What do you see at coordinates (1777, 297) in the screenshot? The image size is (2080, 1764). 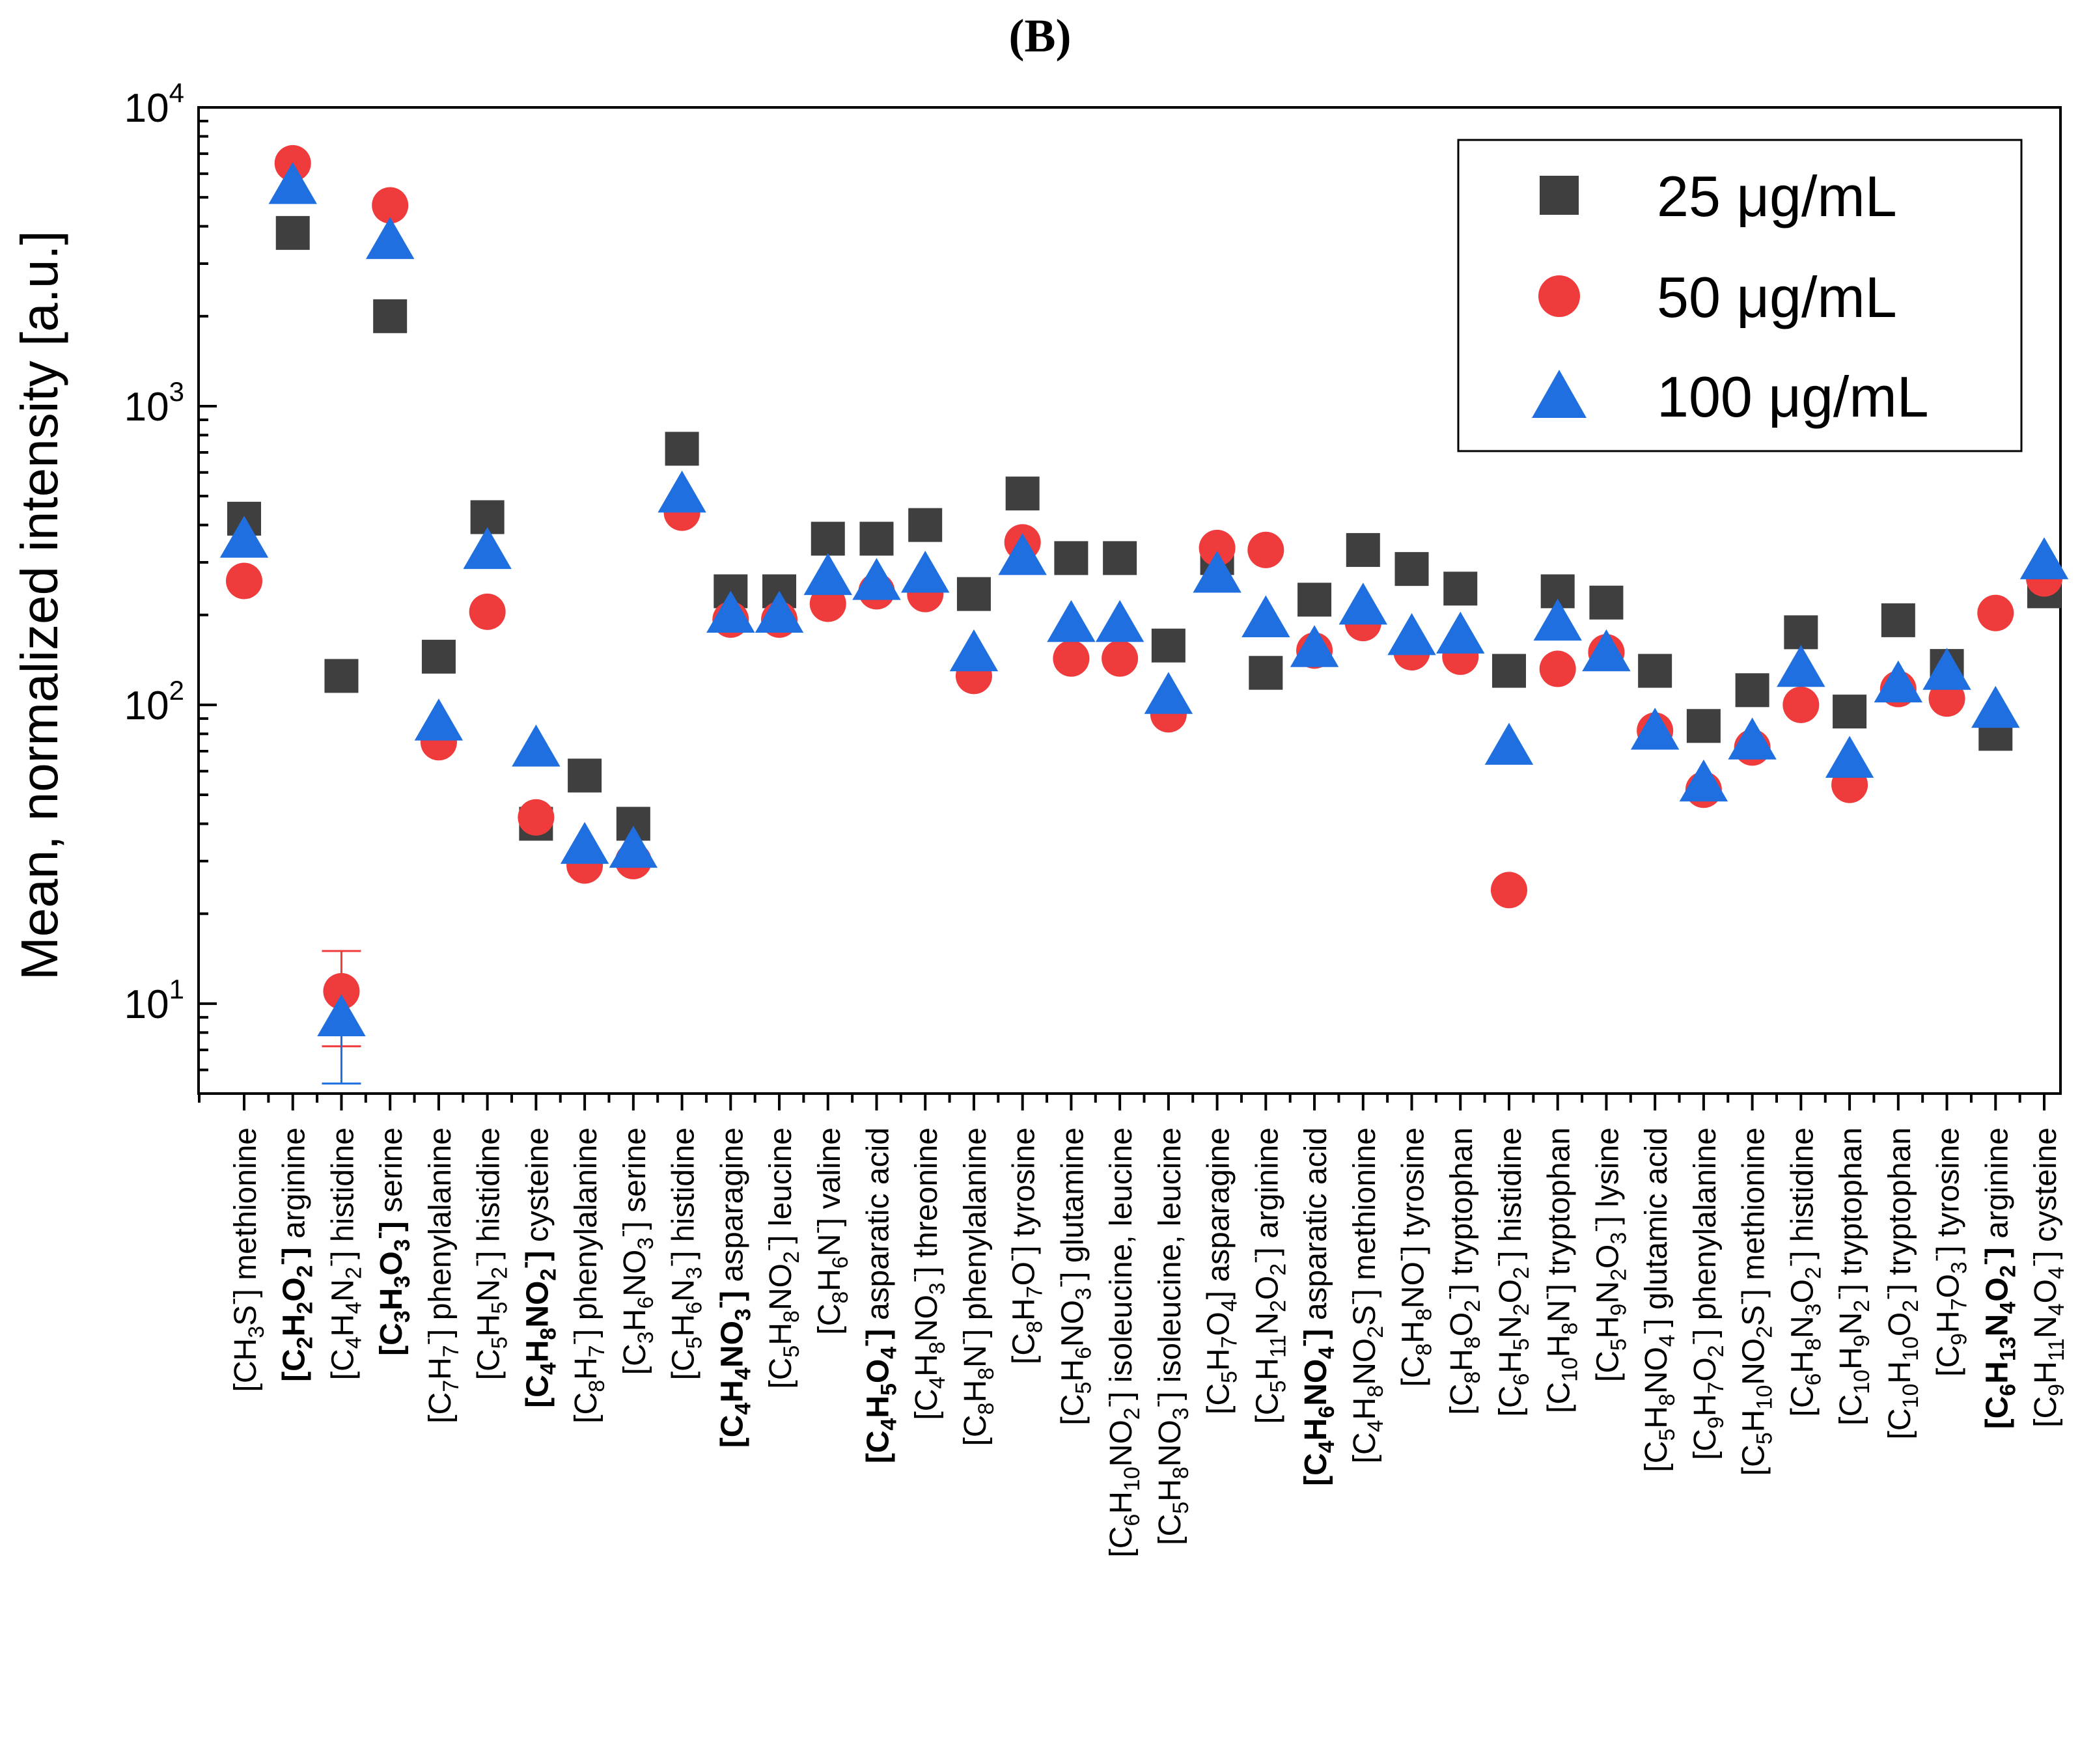 I see `legend-entry-label: 50 μg/mL` at bounding box center [1777, 297].